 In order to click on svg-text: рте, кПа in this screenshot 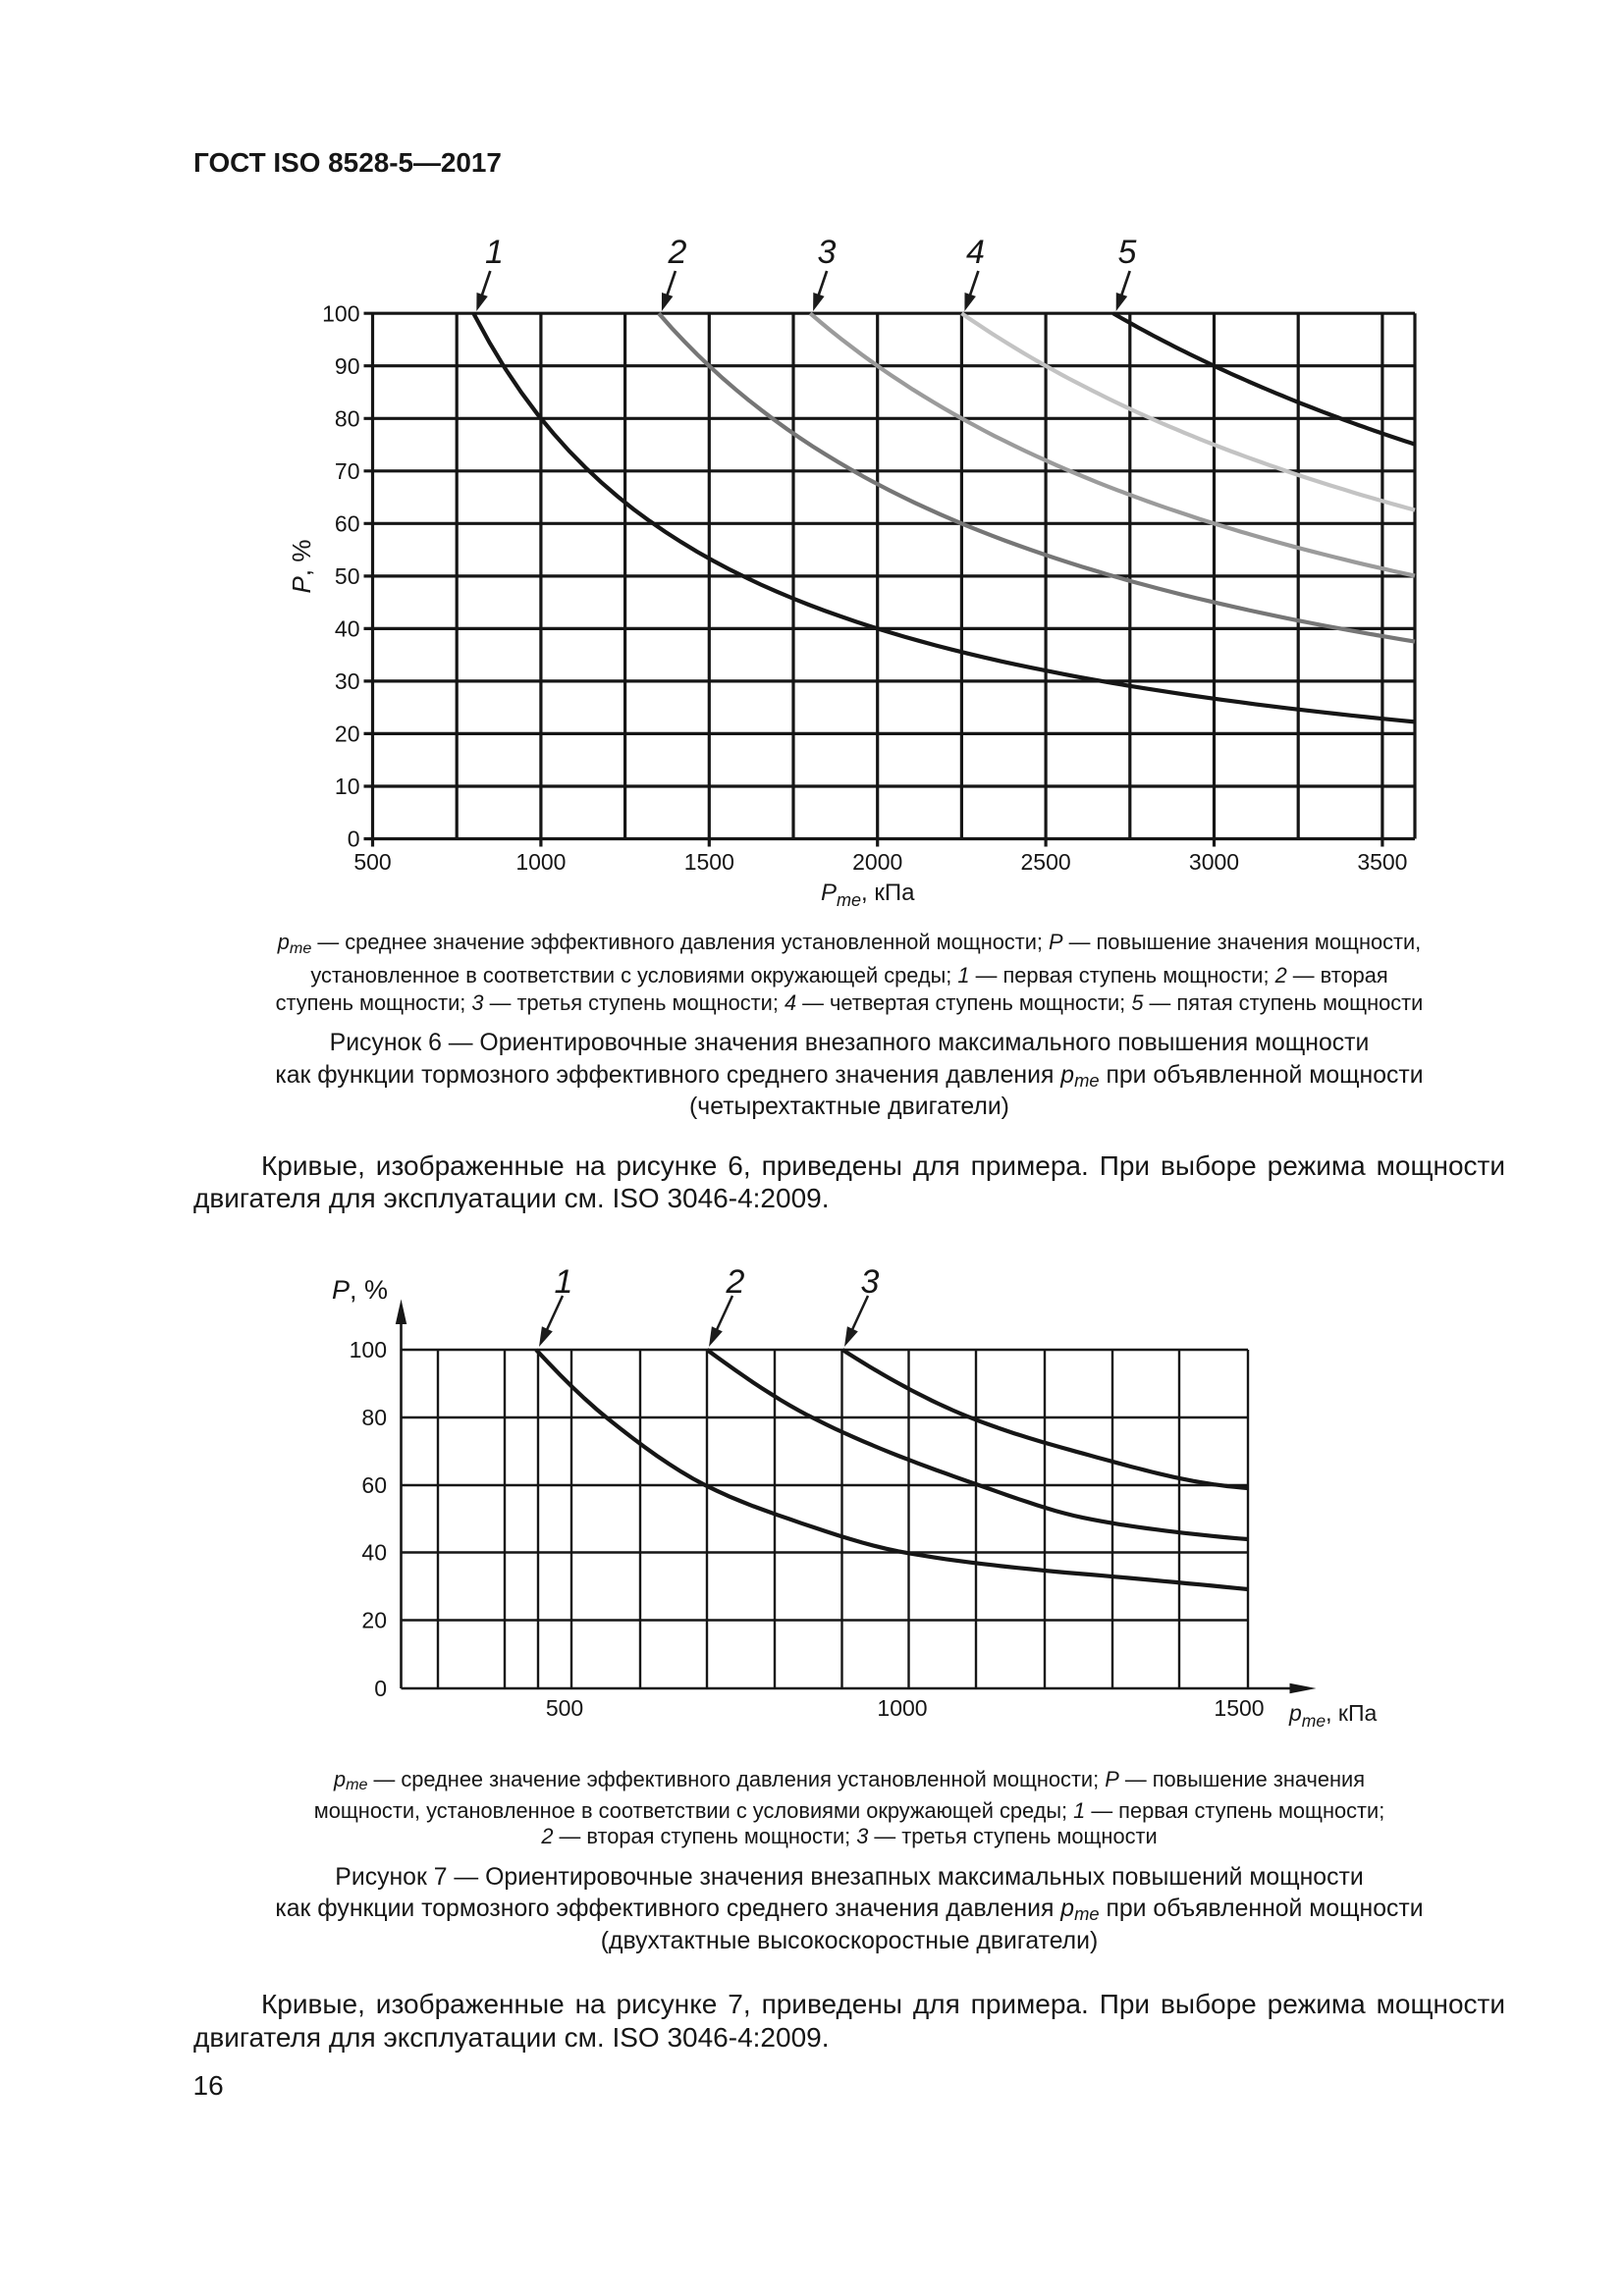, I will do `click(1332, 1715)`.